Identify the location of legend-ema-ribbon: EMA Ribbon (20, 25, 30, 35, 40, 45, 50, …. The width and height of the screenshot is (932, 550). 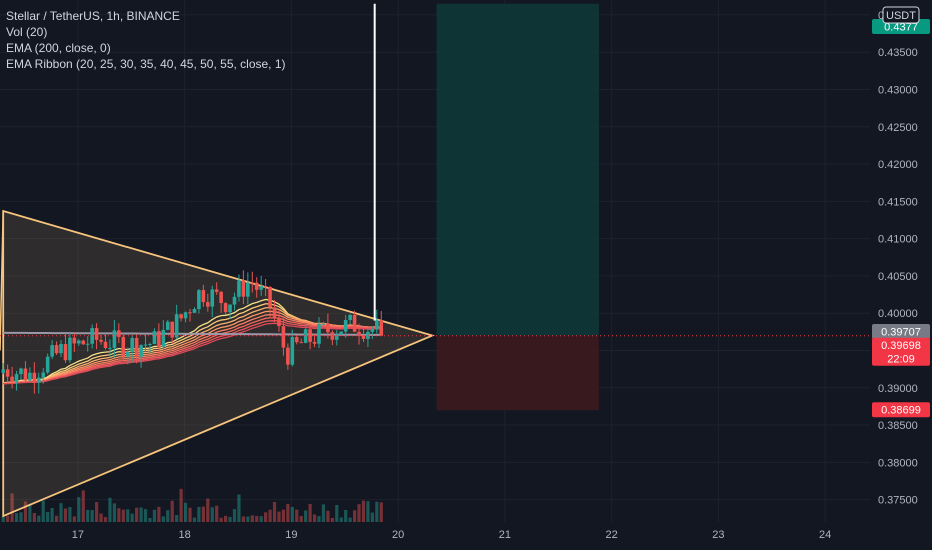
(146, 64).